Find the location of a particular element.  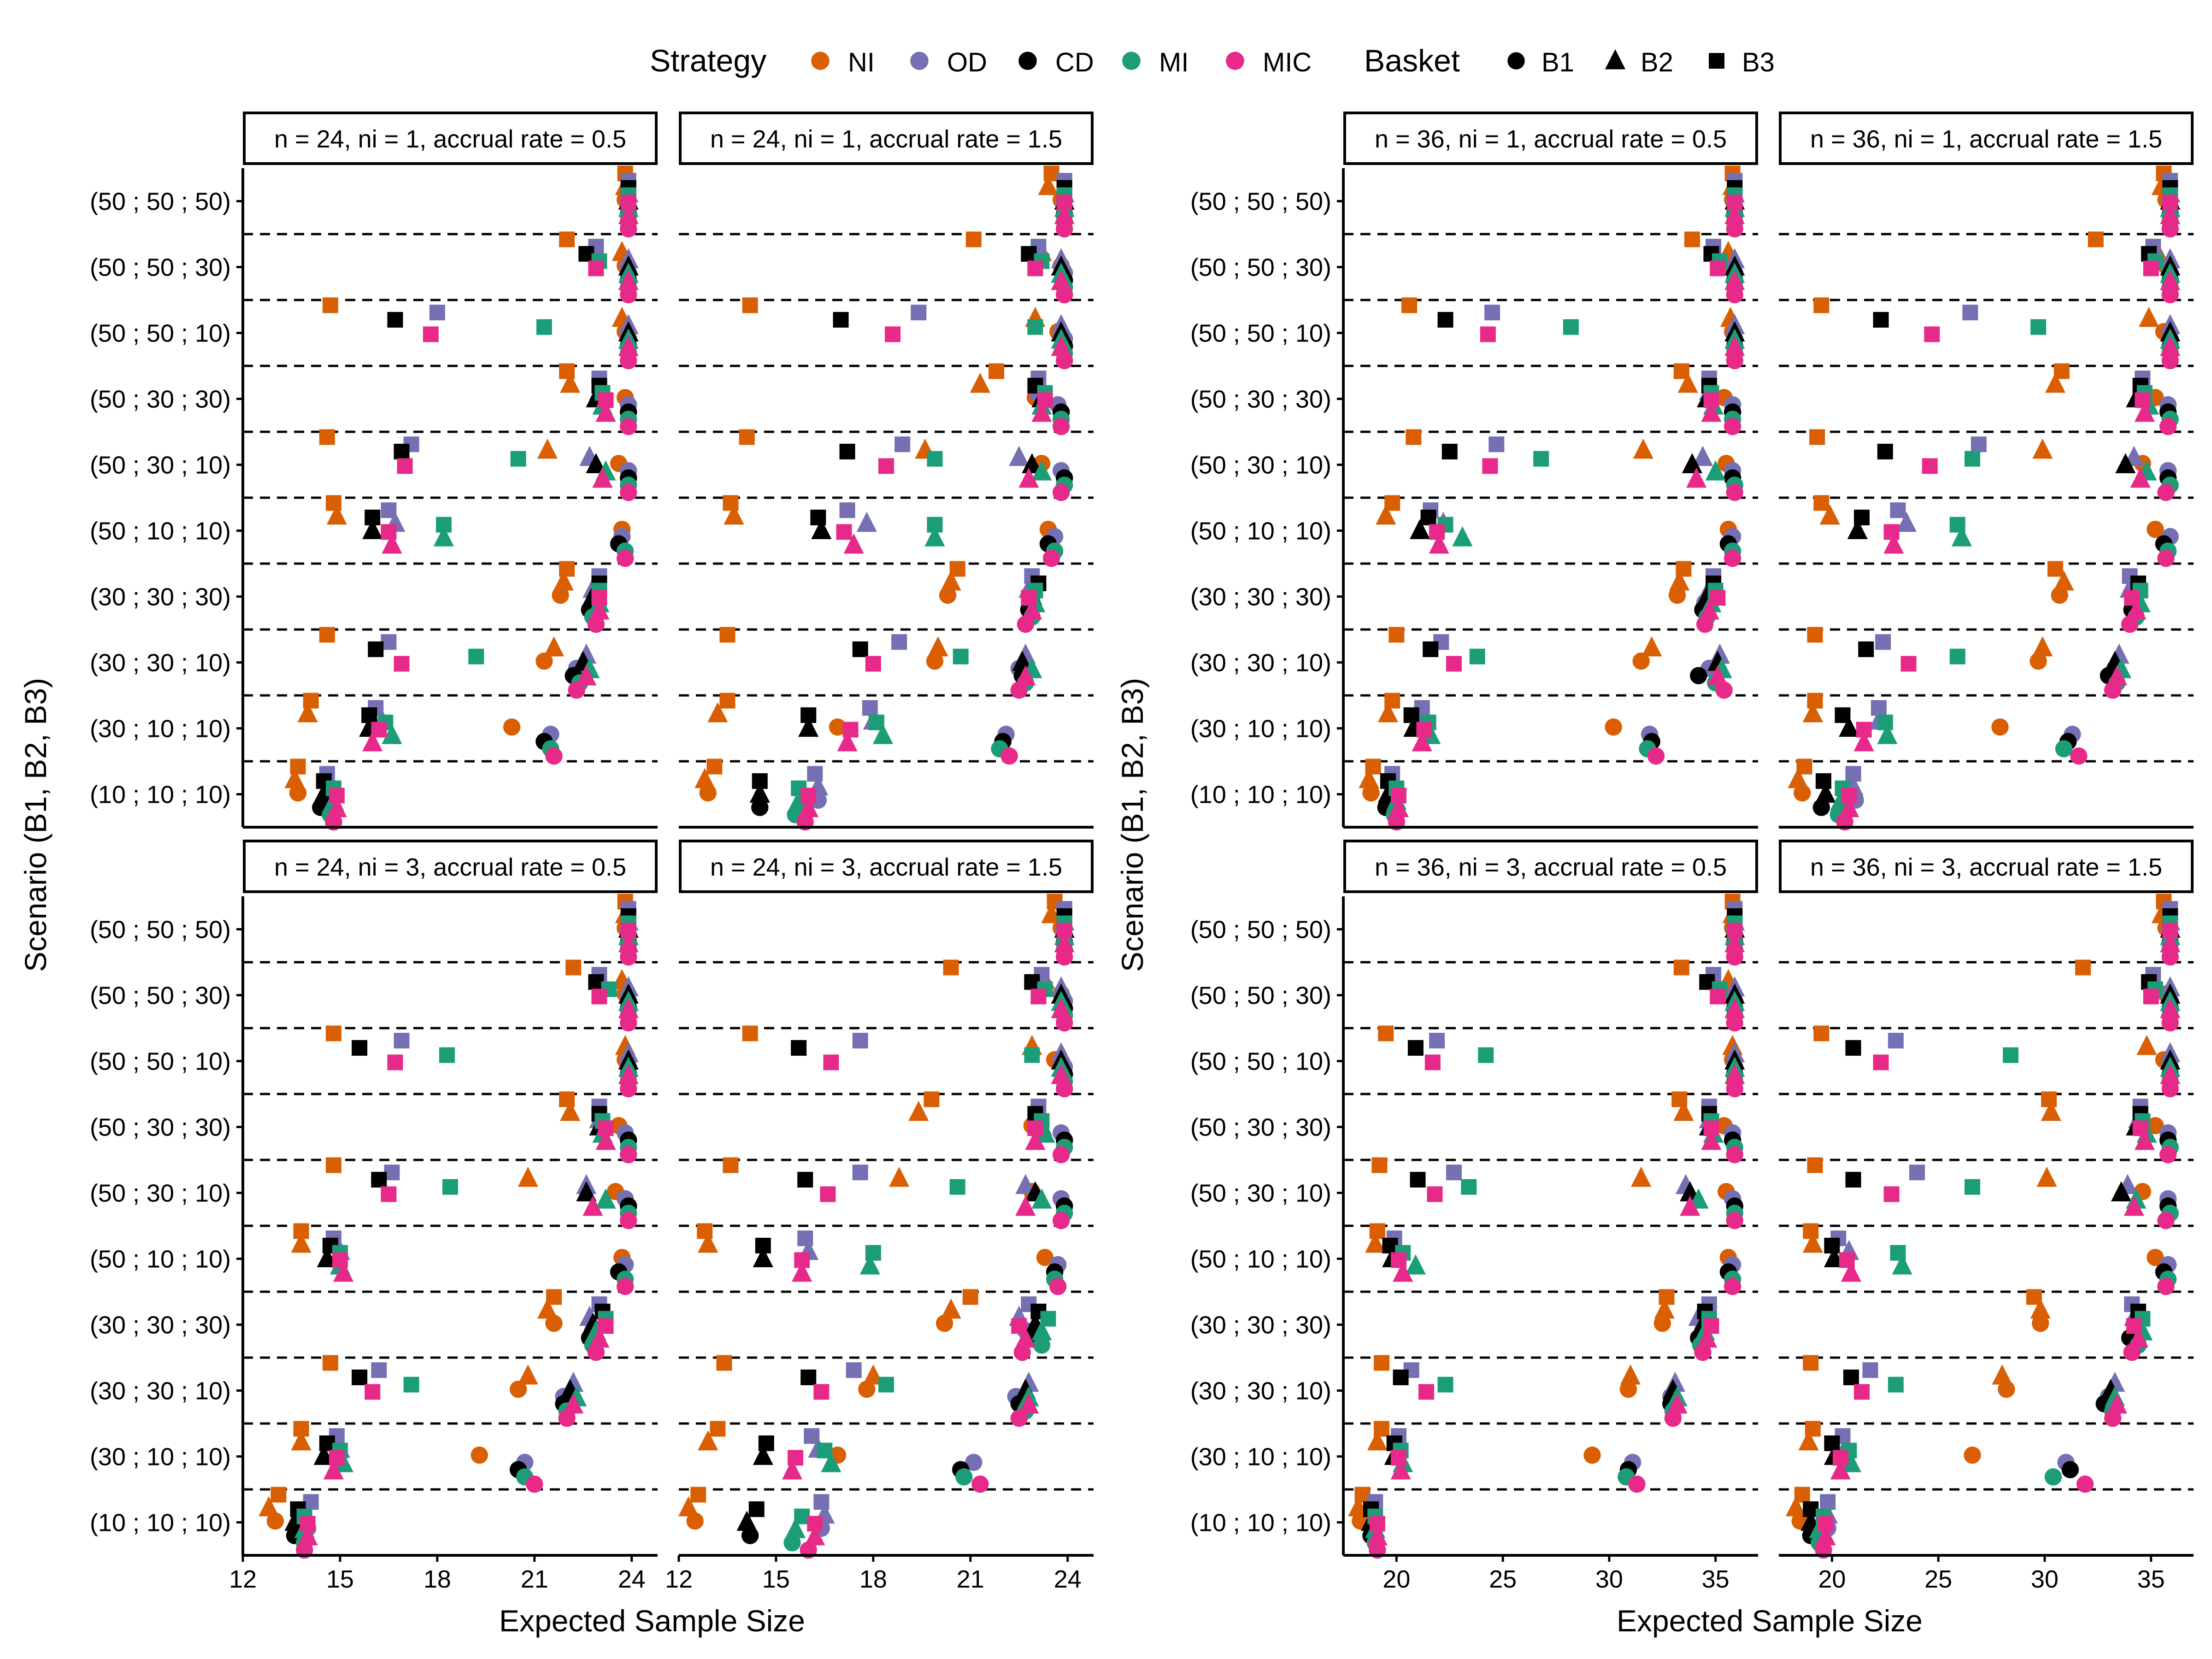

legend-label-cd: CD is located at coordinates (1074, 62).